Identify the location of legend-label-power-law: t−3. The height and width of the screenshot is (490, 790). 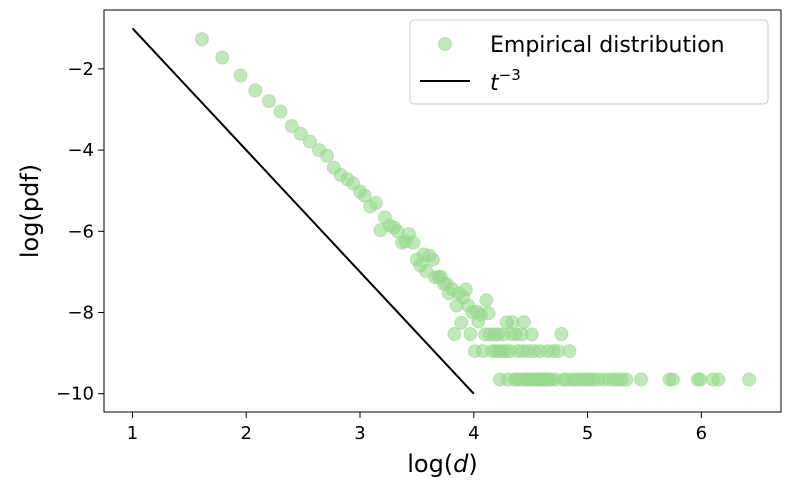
(505, 81).